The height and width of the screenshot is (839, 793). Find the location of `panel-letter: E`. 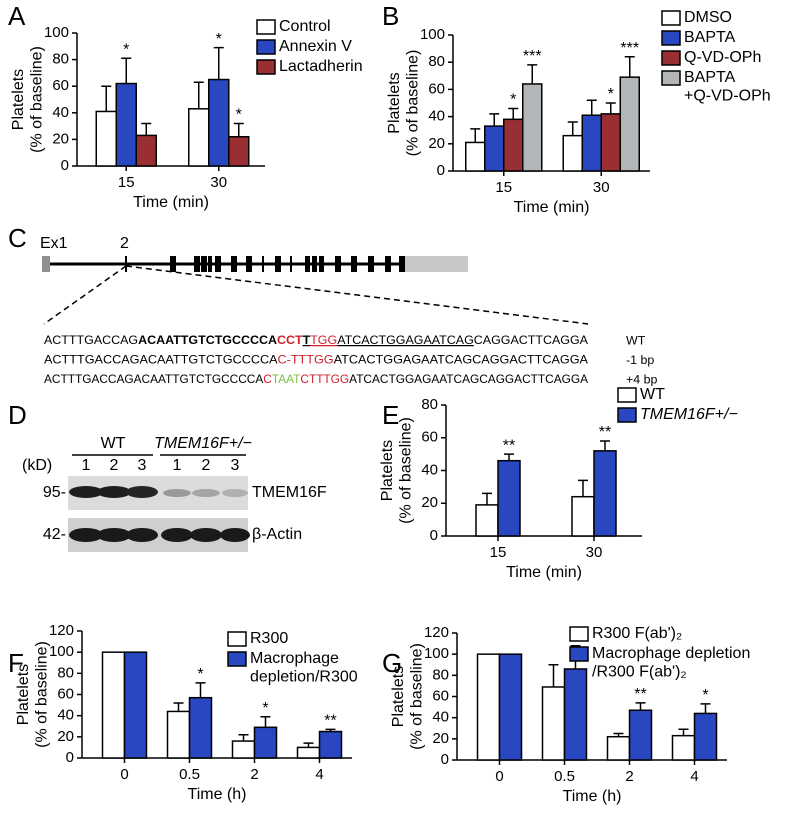

panel-letter: E is located at coordinates (390, 415).